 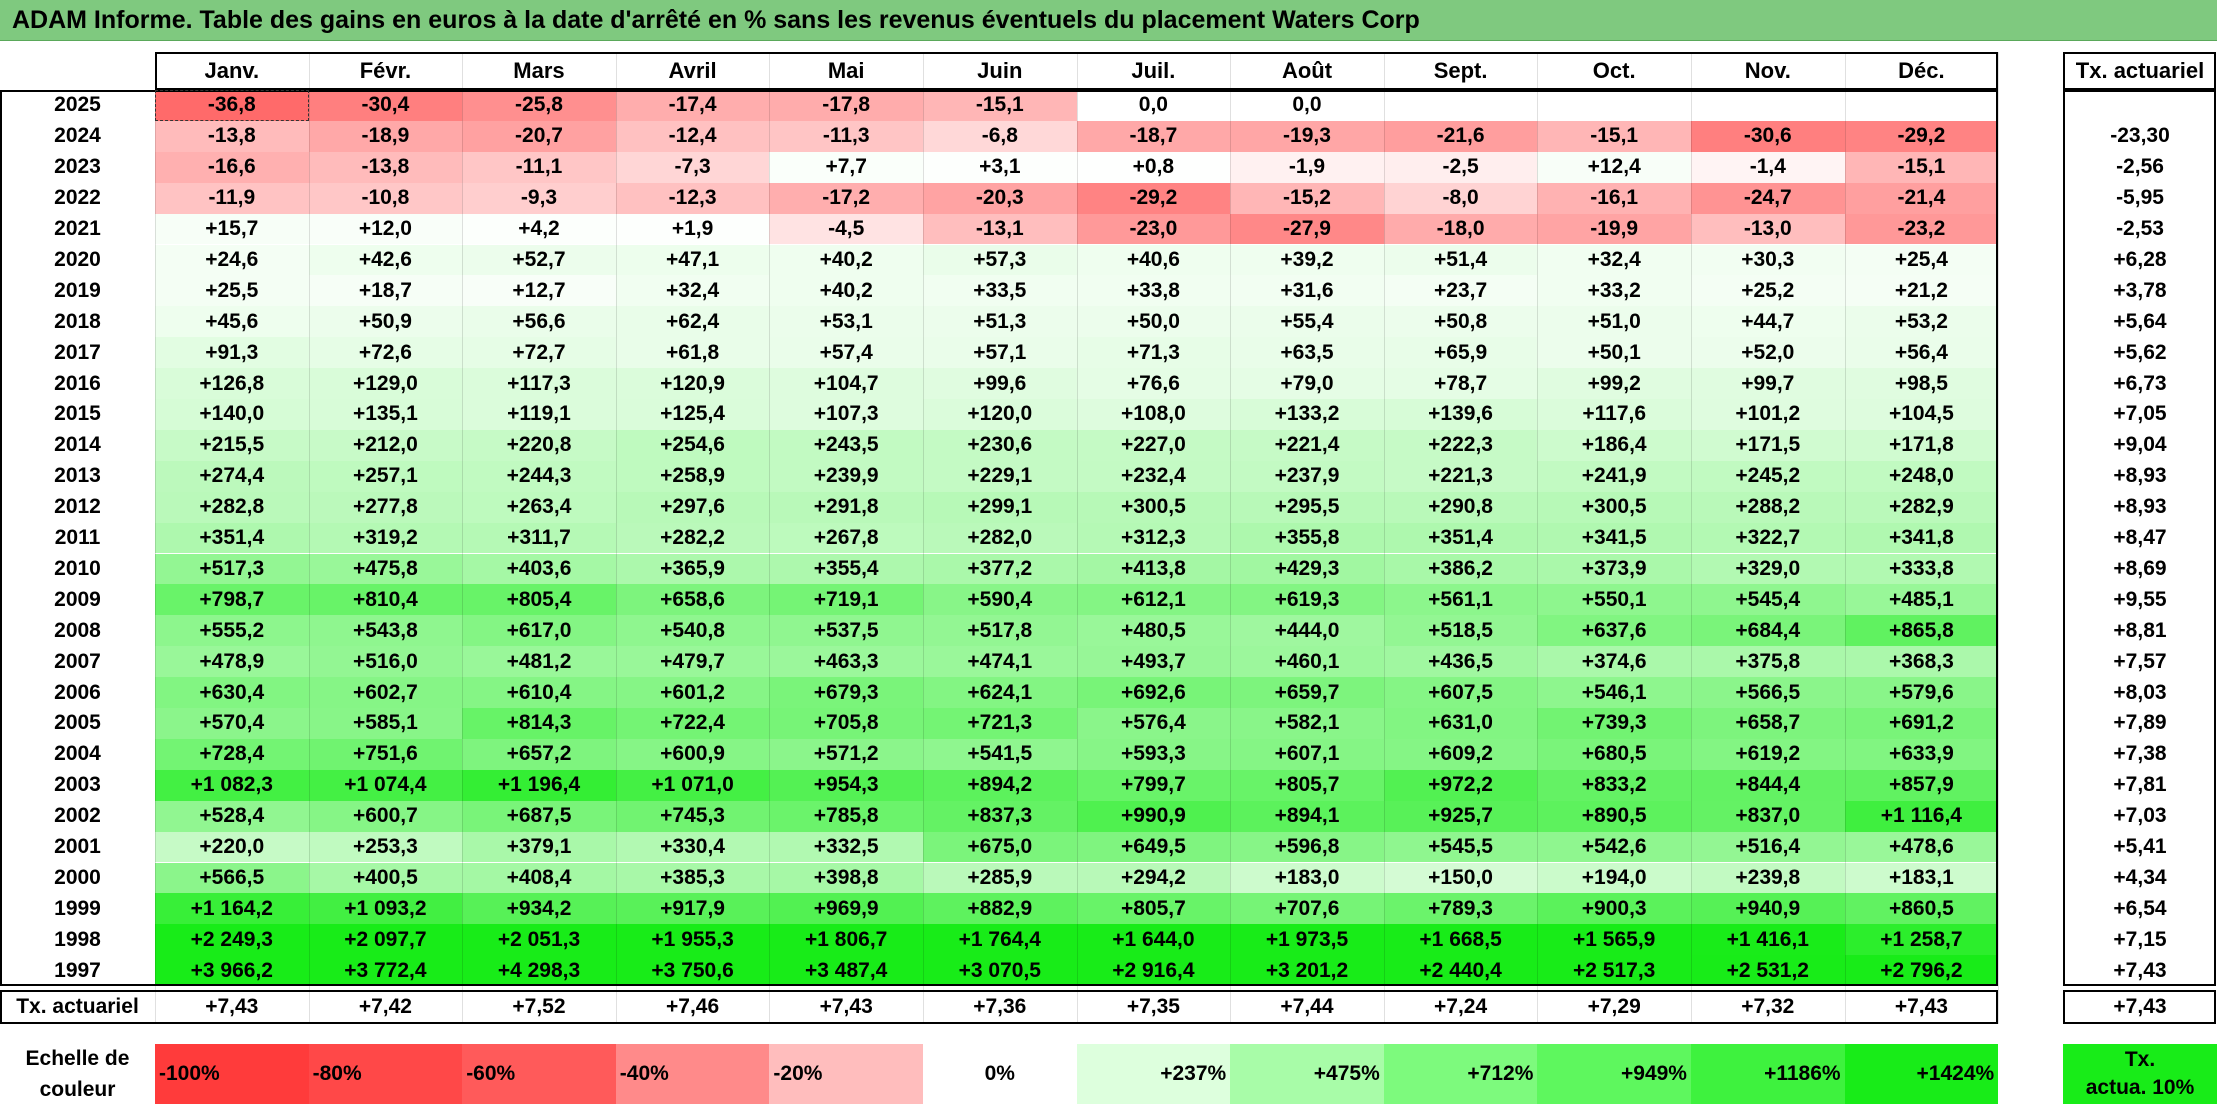 I want to click on table-cell: -24,7, so click(x=1768, y=198).